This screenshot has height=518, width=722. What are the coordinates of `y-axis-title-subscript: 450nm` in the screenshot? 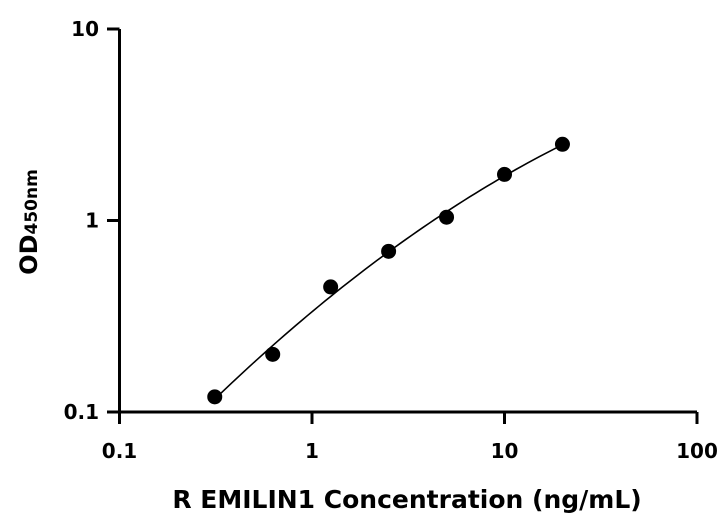 It's located at (32, 201).